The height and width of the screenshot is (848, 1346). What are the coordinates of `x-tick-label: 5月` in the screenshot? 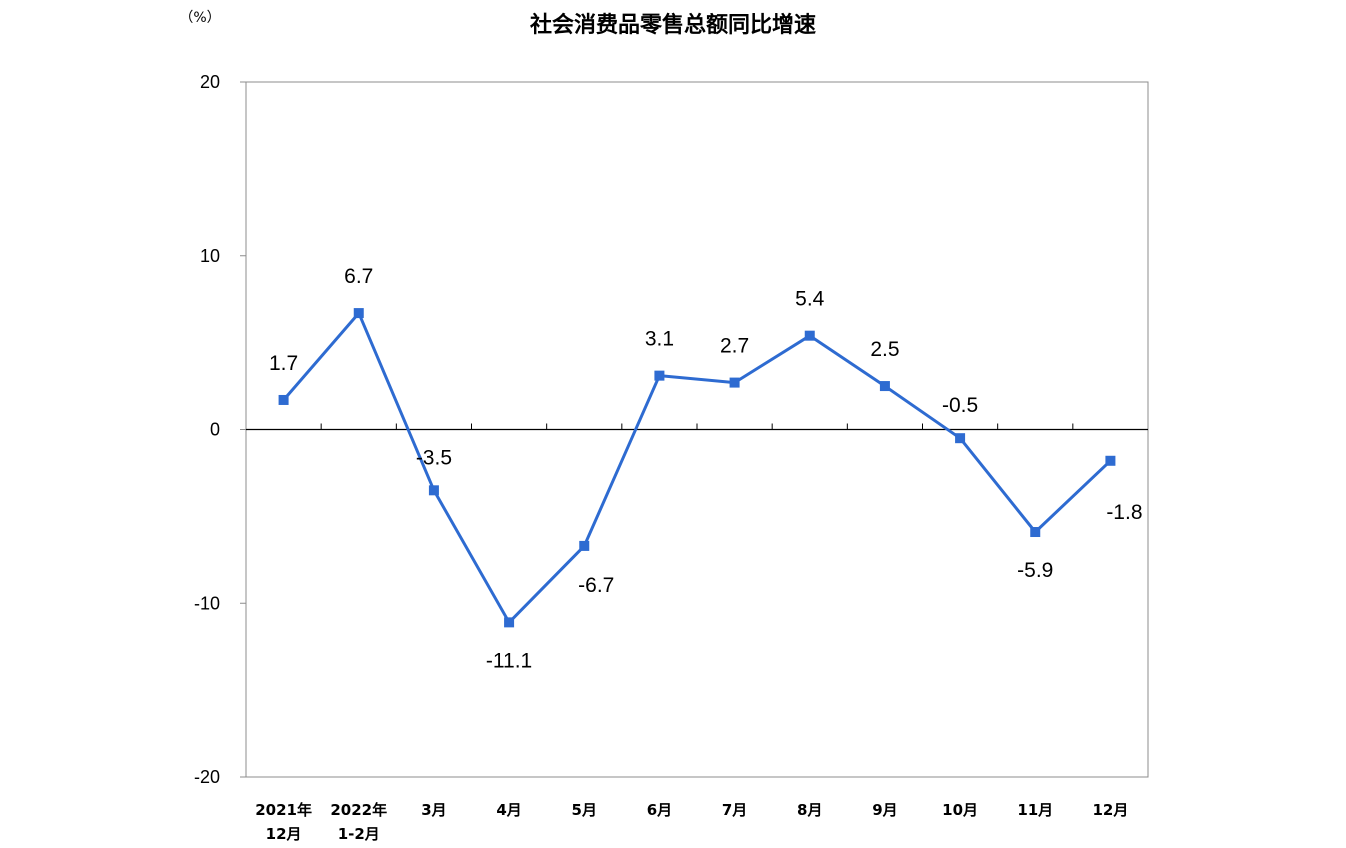 It's located at (584, 810).